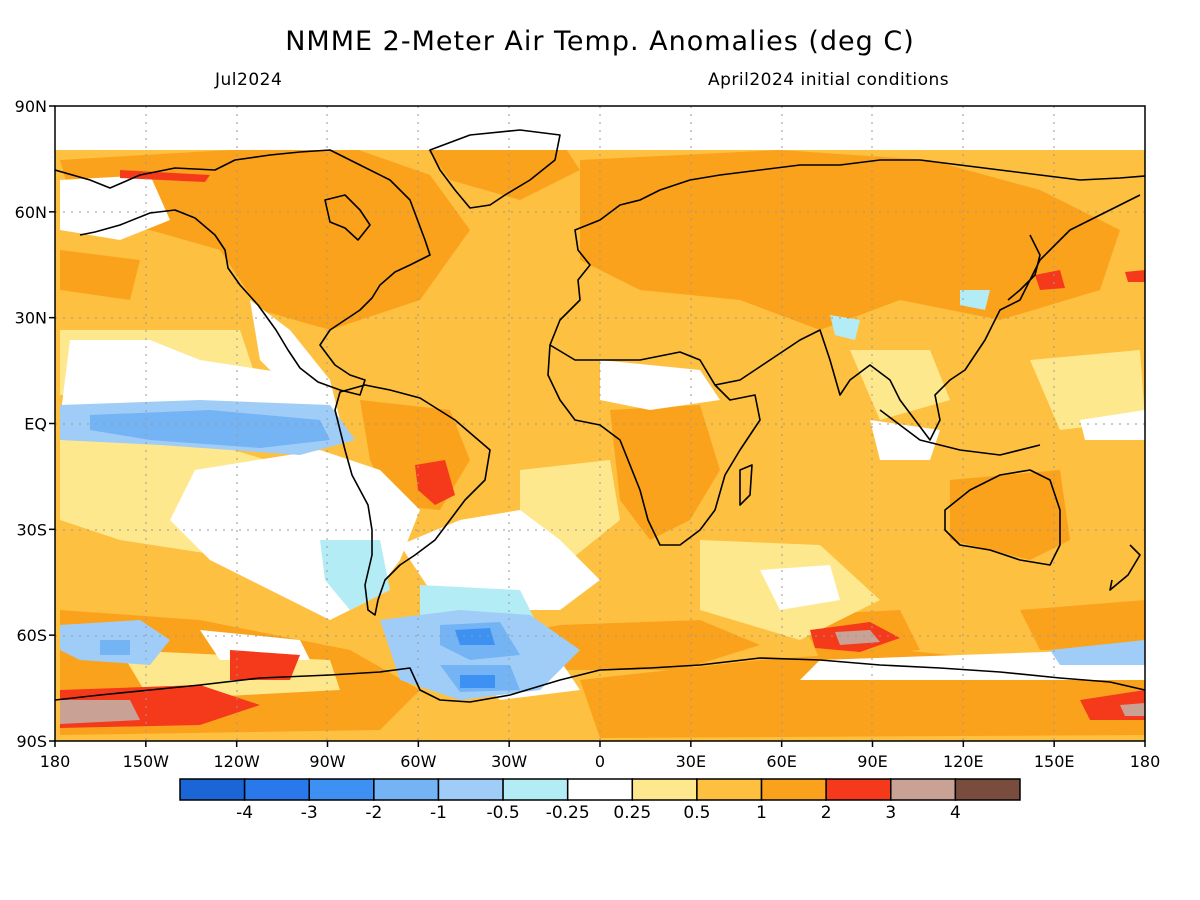  What do you see at coordinates (502, 813) in the screenshot?
I see `colorbar-label: -0.5` at bounding box center [502, 813].